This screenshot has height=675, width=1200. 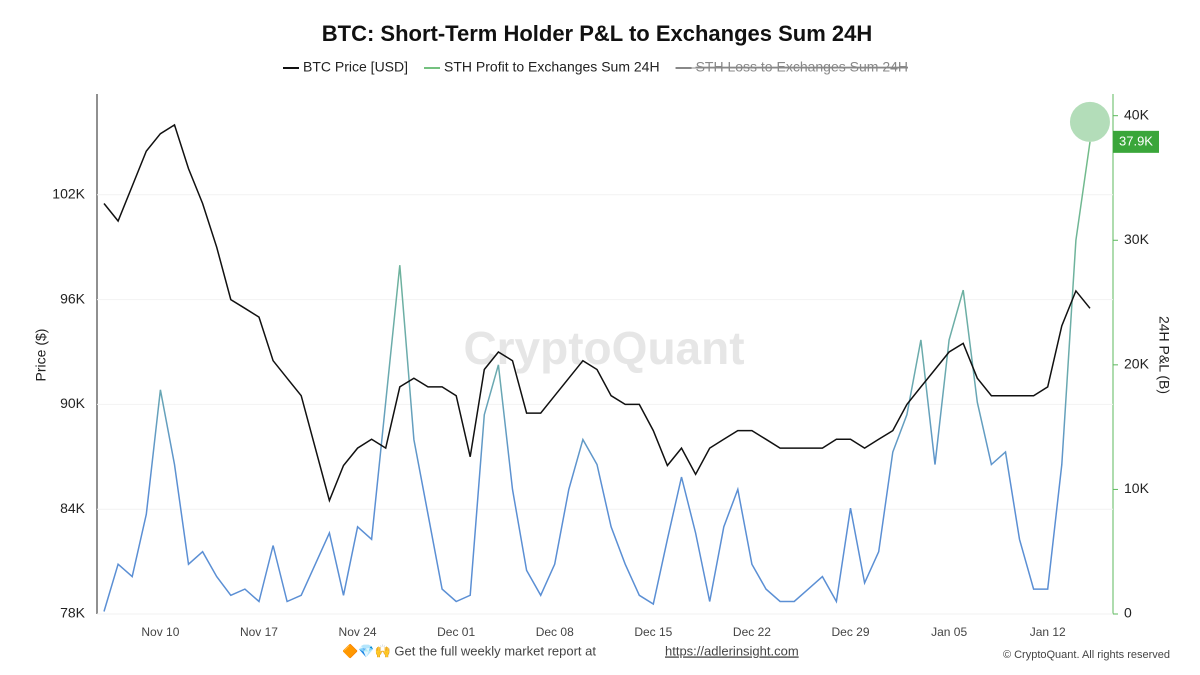 What do you see at coordinates (555, 632) in the screenshot?
I see `x-tick-label: Dec 08` at bounding box center [555, 632].